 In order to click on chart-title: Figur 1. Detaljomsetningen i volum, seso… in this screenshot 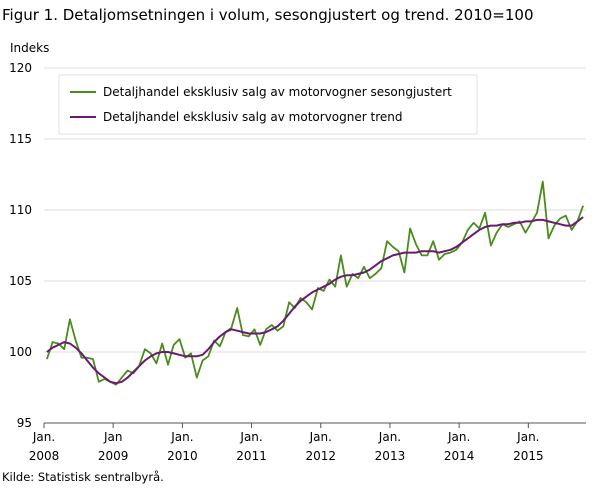, I will do `click(268, 15)`.